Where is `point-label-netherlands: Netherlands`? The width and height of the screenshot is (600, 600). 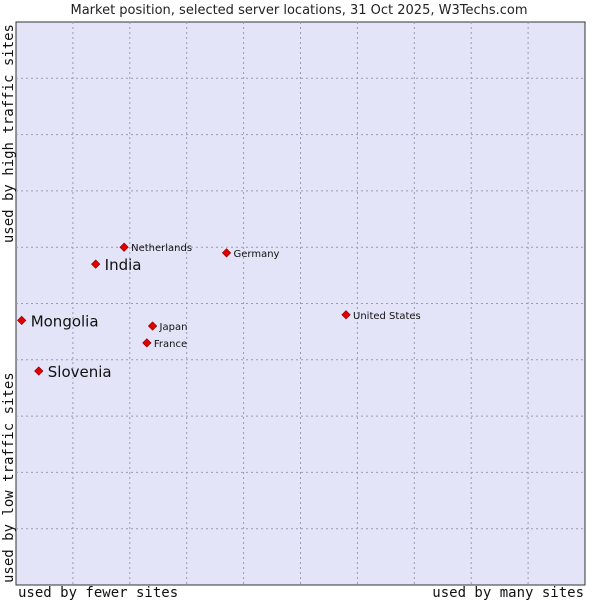 point-label-netherlands: Netherlands is located at coordinates (161, 248).